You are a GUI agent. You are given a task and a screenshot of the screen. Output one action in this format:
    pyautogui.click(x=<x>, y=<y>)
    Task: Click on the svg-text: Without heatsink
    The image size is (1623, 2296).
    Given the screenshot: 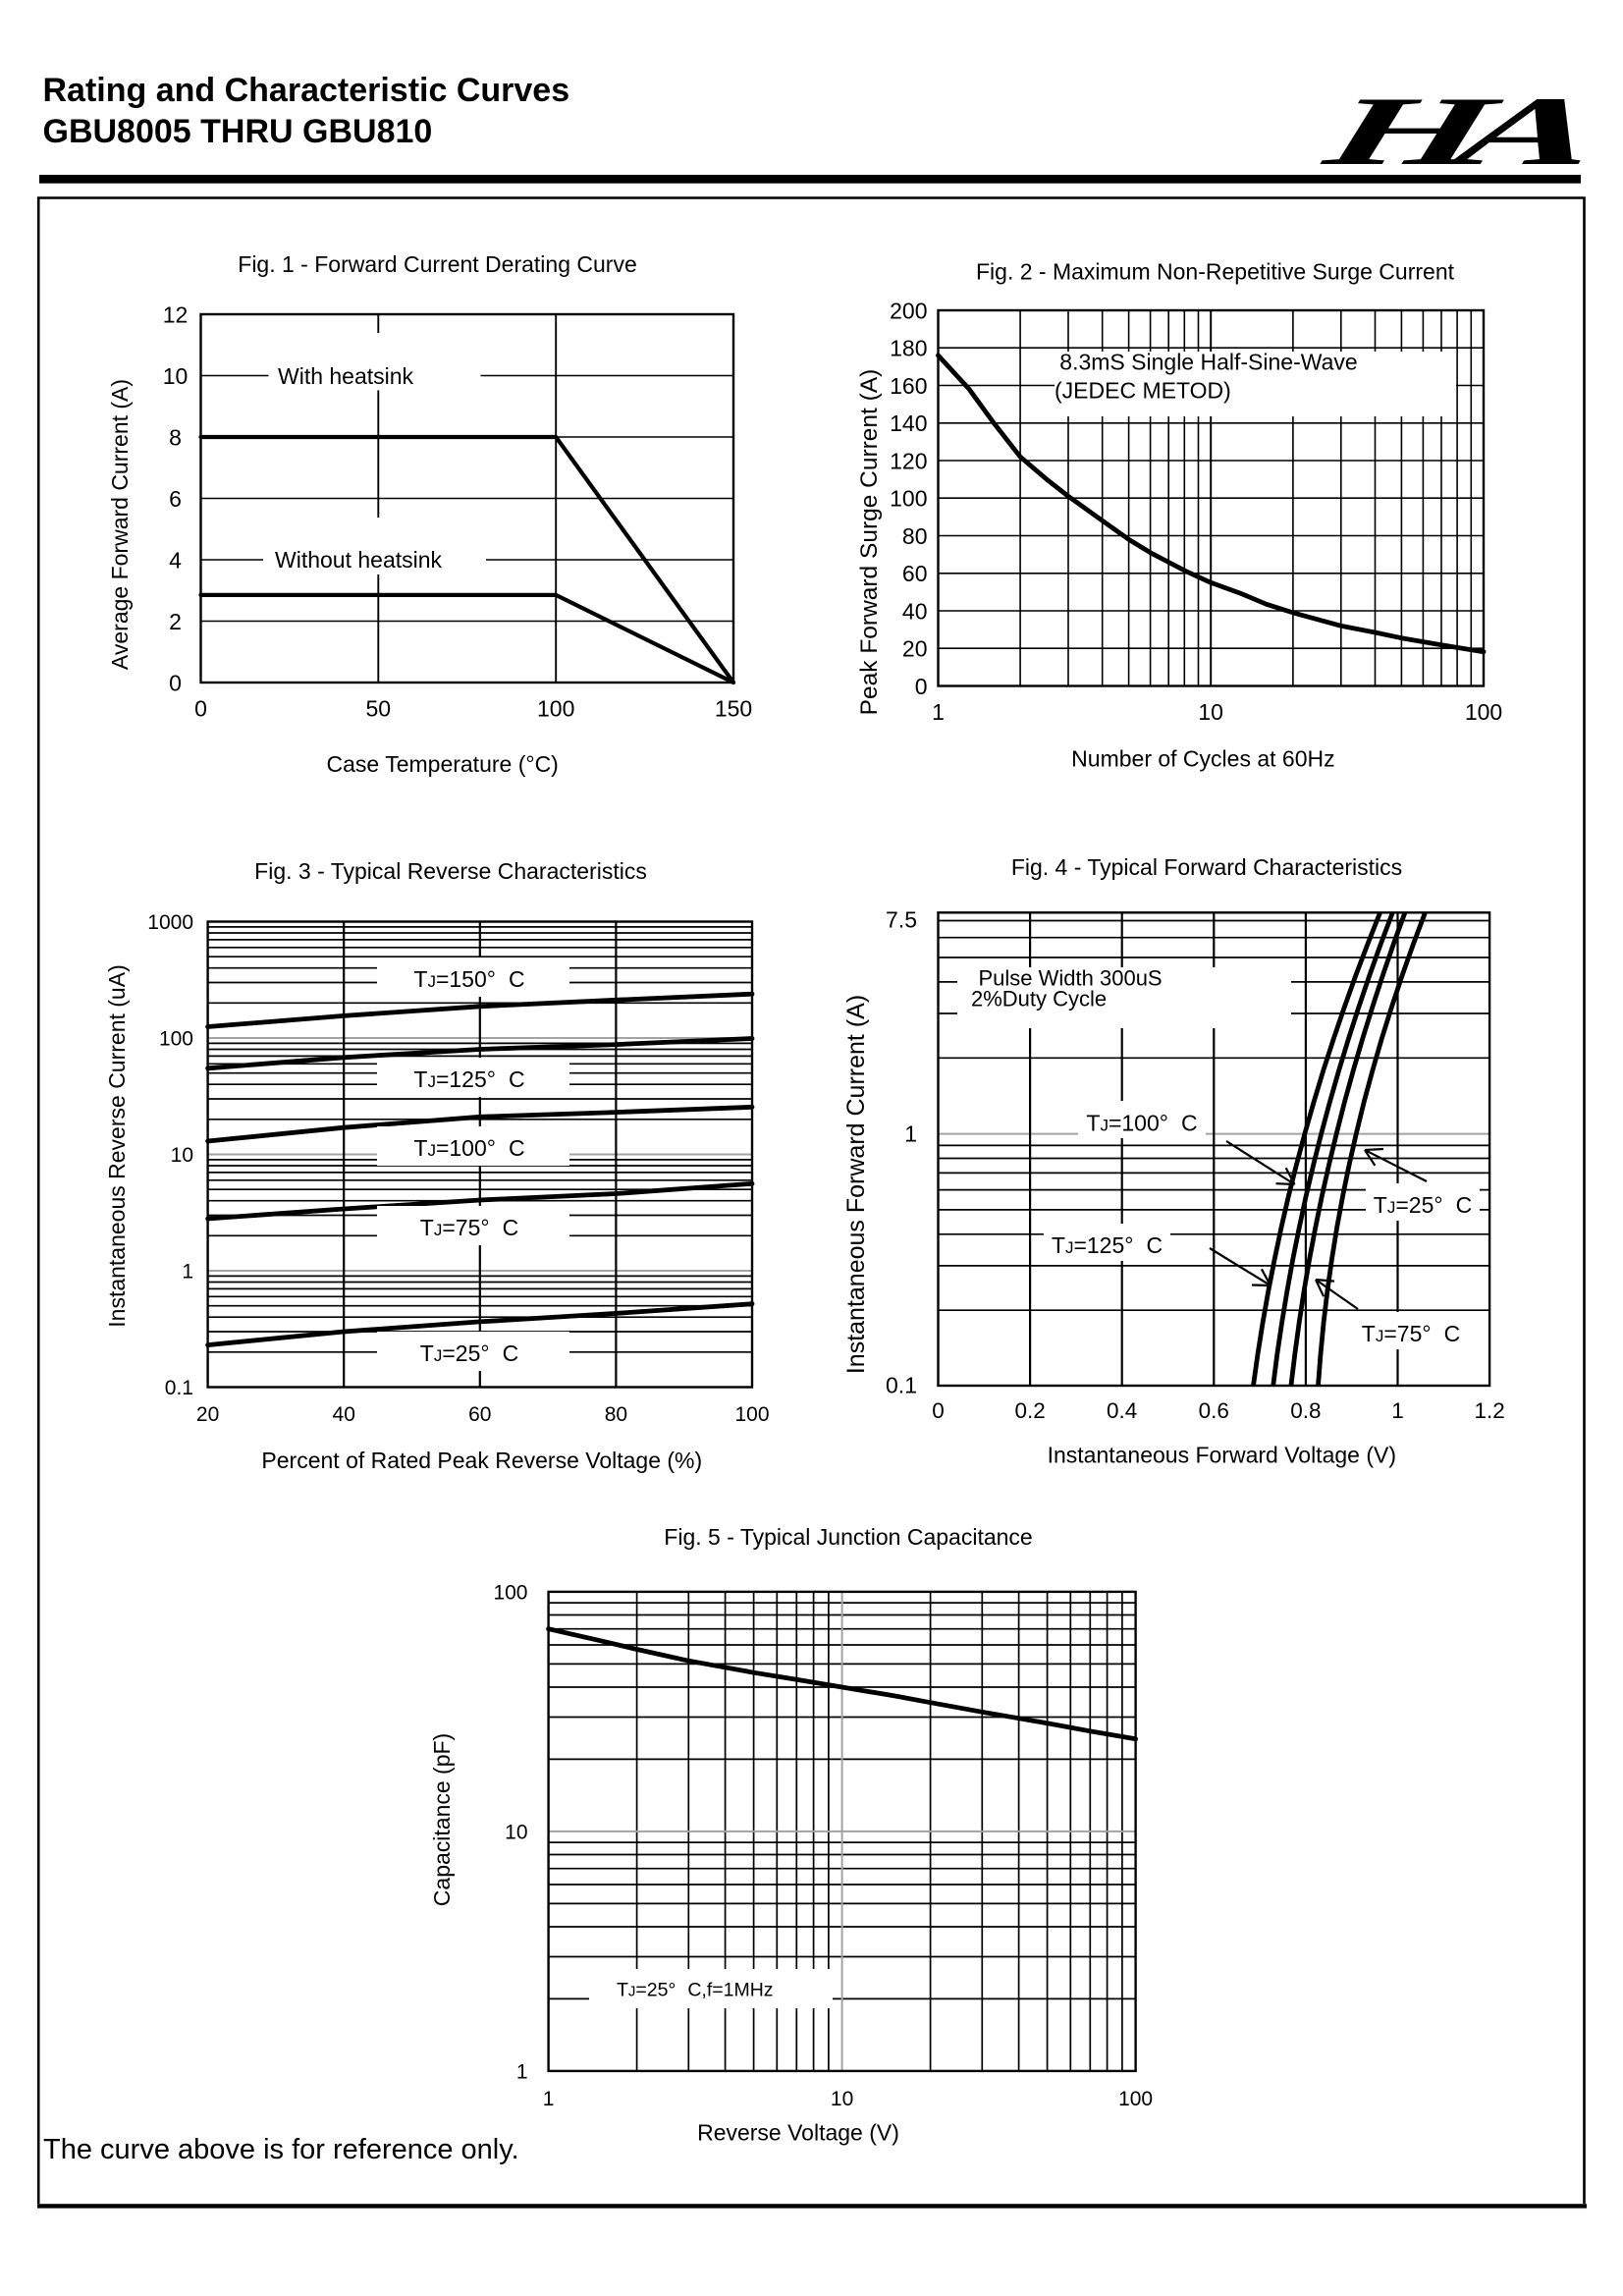 What is the action you would take?
    pyautogui.click(x=359, y=560)
    